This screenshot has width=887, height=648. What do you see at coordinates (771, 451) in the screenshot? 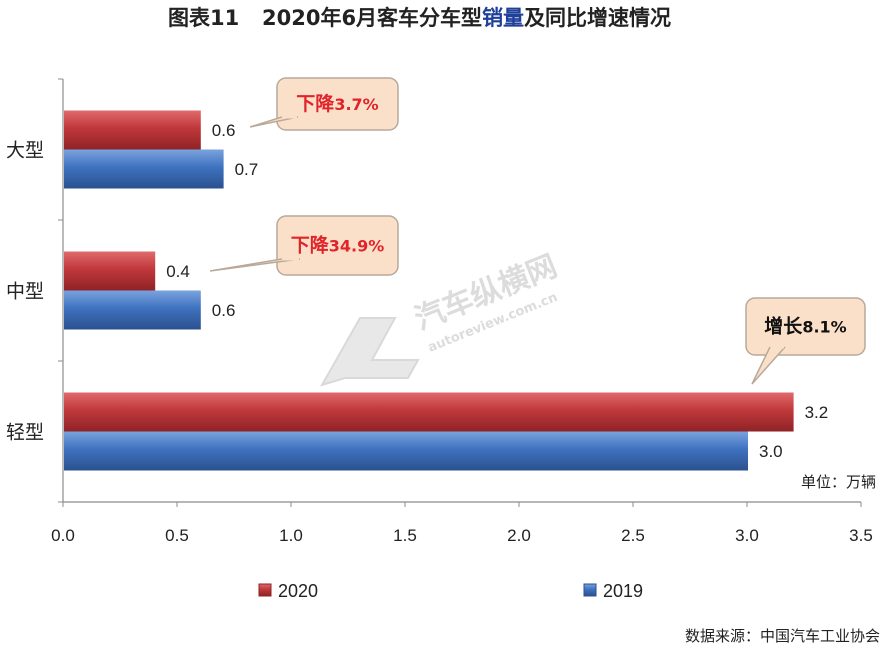
I see `bar-value-label: 3.0` at bounding box center [771, 451].